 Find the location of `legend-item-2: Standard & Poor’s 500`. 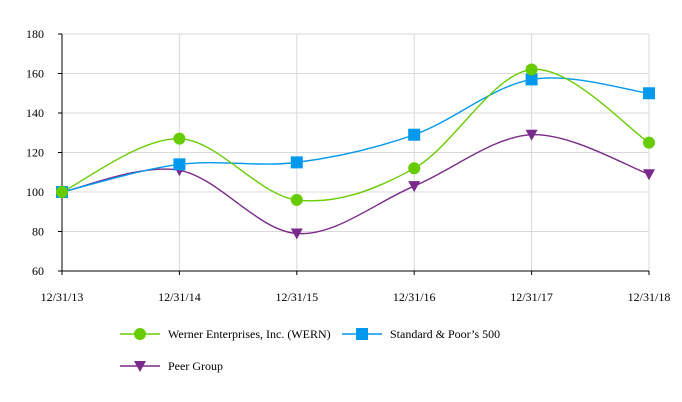

legend-item-2: Standard & Poor’s 500 is located at coordinates (421, 334).